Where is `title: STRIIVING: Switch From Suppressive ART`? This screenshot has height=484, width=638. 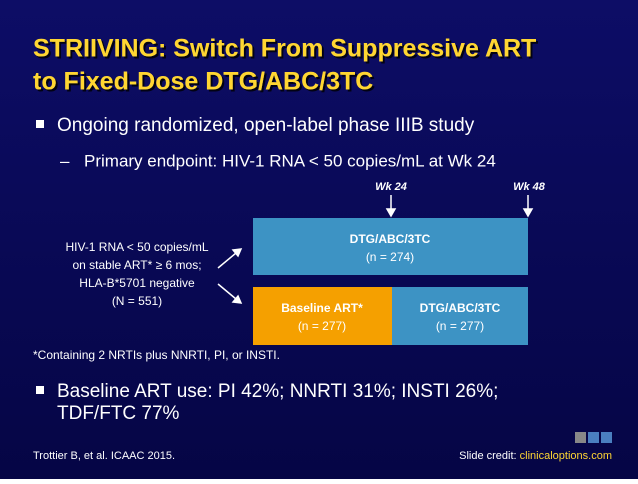
title: STRIIVING: Switch From Suppressive ART is located at coordinates (284, 49).